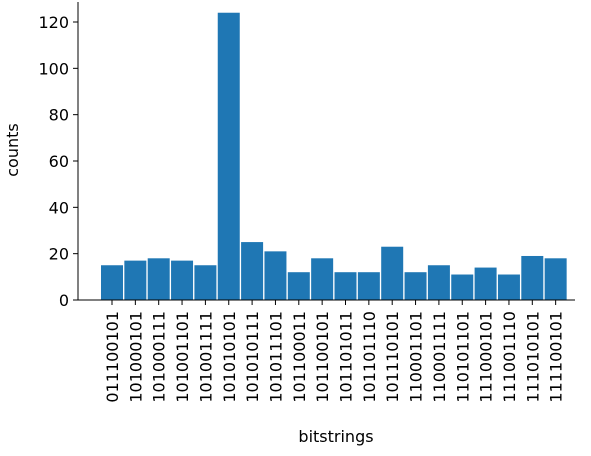 Image resolution: width=591 pixels, height=456 pixels. What do you see at coordinates (59, 207) in the screenshot?
I see `y-tick-label-40: 40` at bounding box center [59, 207].